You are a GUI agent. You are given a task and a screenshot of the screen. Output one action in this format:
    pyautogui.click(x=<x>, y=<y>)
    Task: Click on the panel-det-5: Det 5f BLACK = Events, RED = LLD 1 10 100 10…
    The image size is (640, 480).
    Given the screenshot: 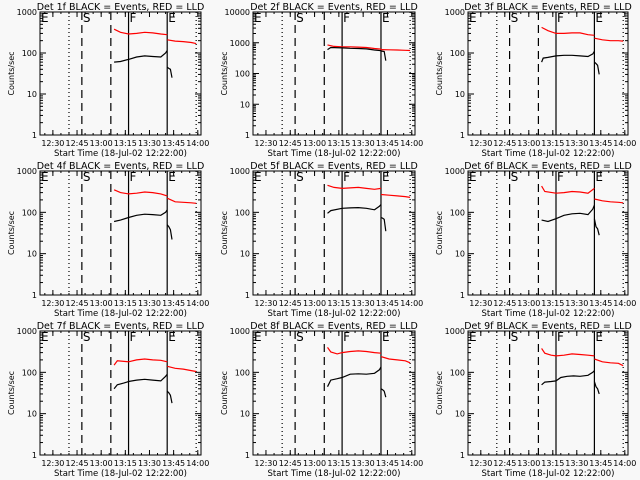 What is the action you would take?
    pyautogui.click(x=321, y=240)
    